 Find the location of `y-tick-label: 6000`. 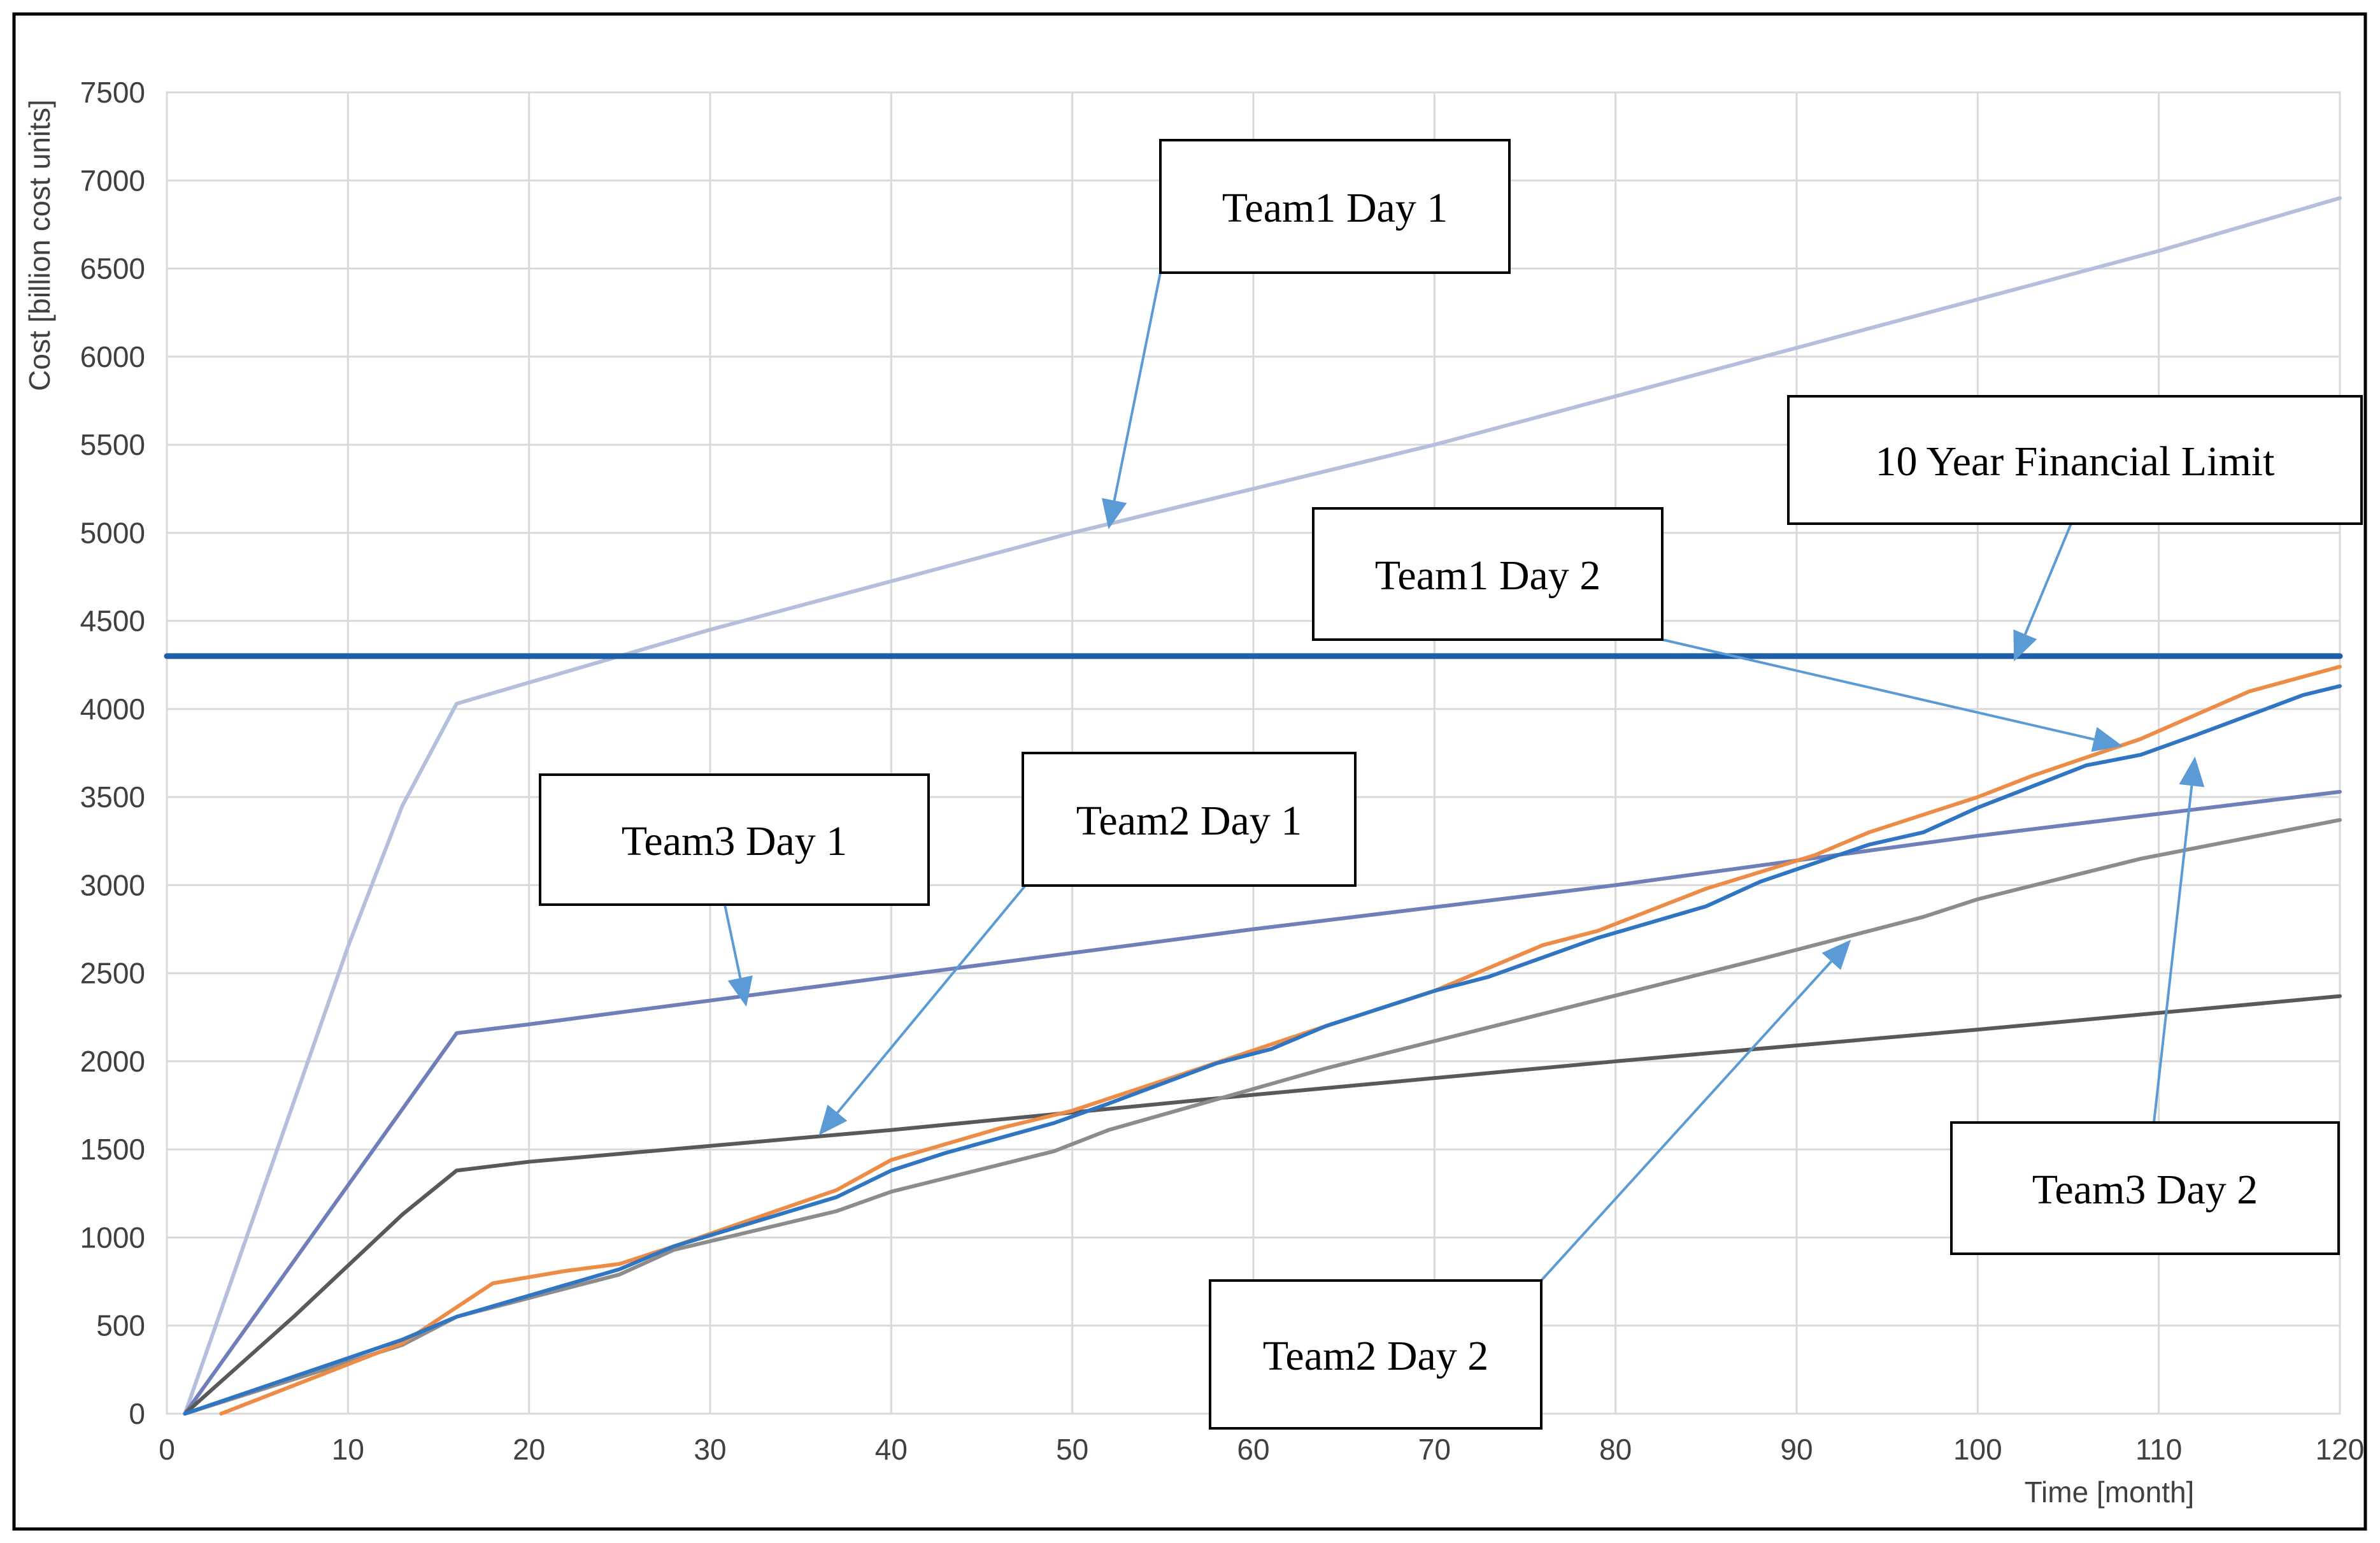

y-tick-label: 6000 is located at coordinates (112, 356).